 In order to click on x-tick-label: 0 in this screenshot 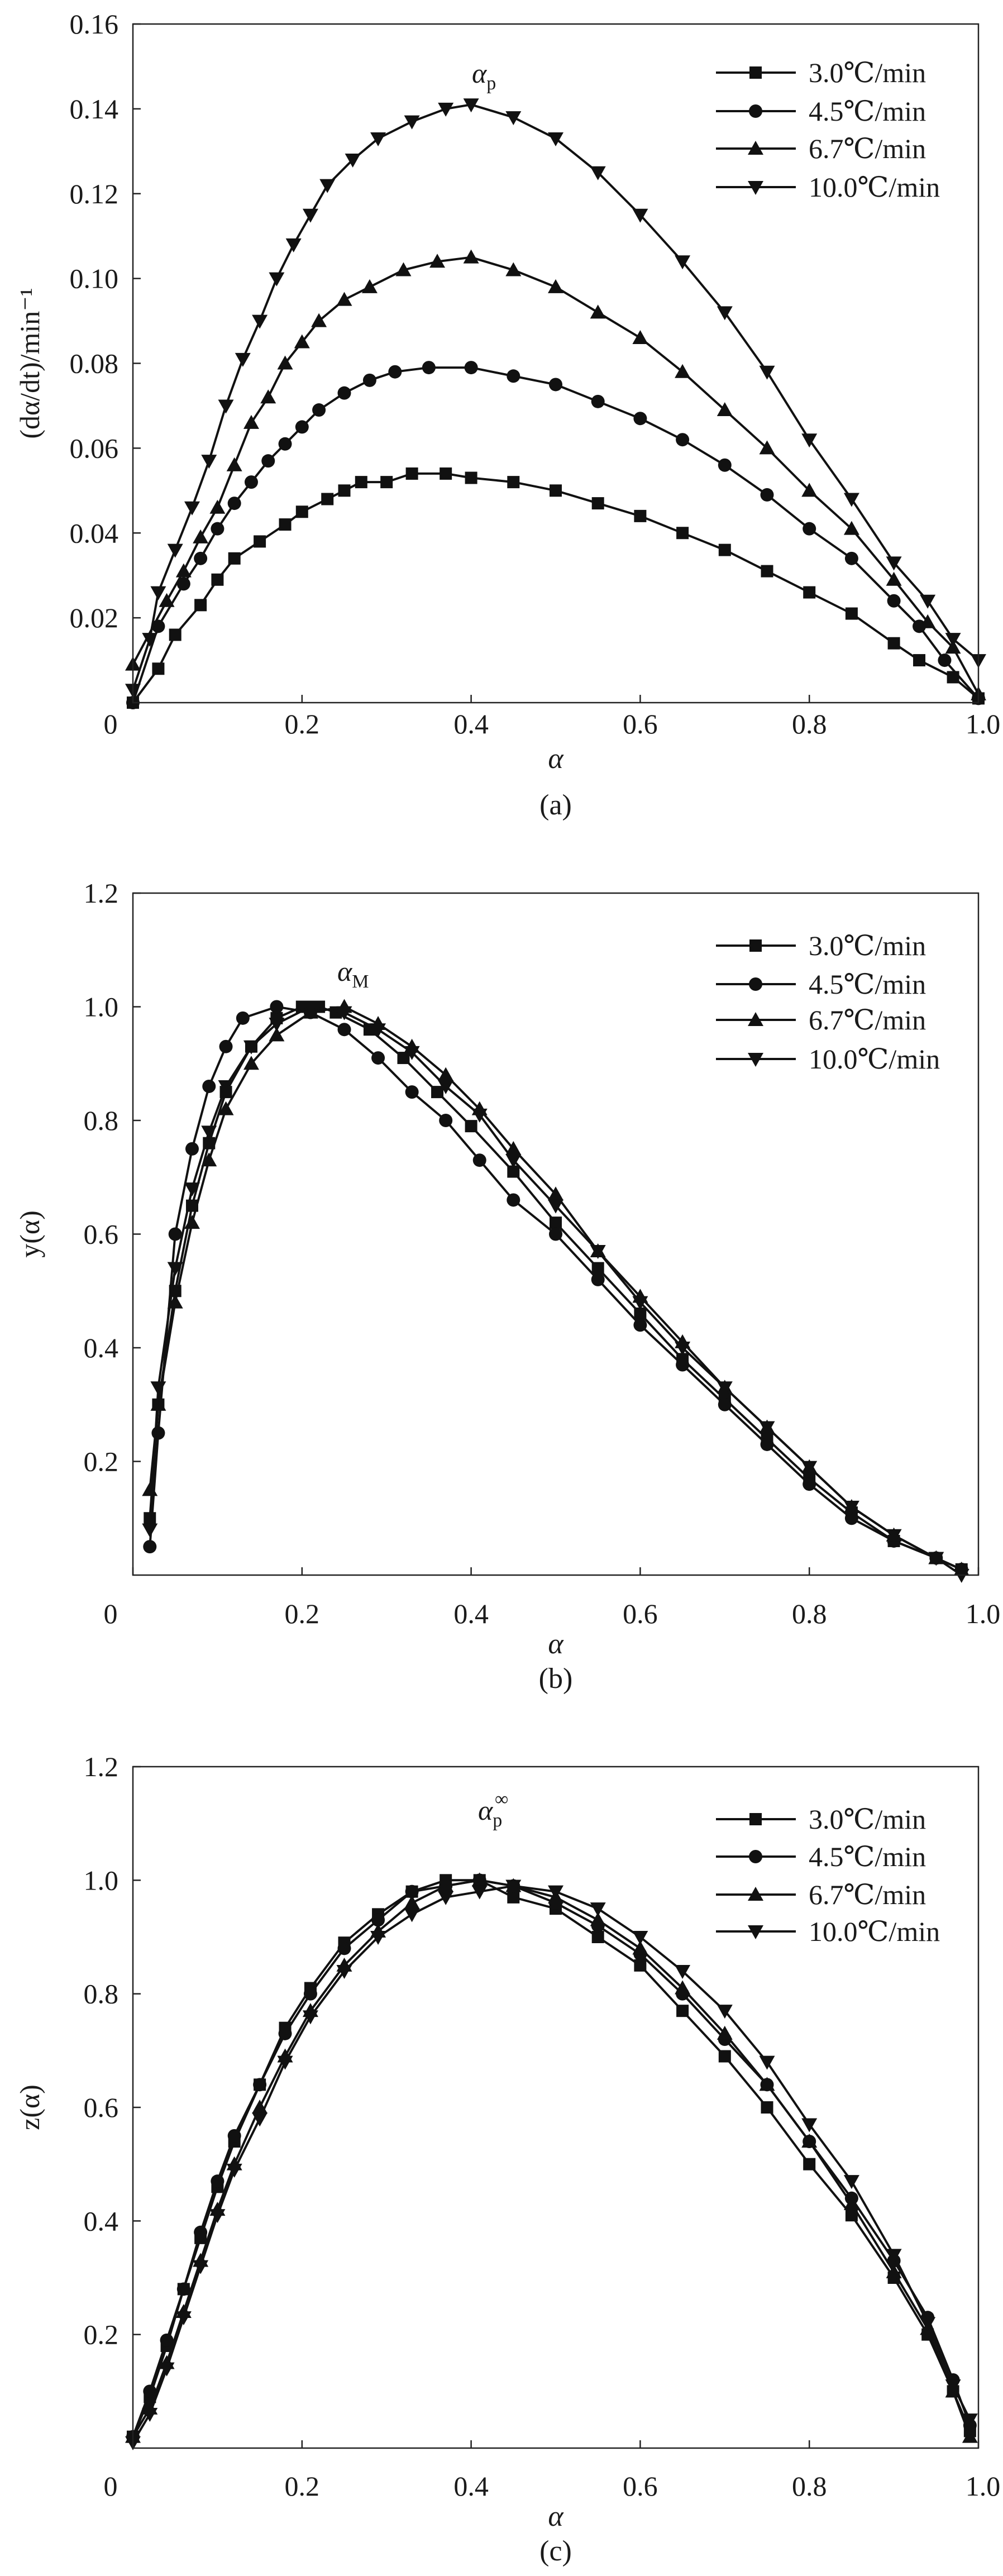, I will do `click(111, 1613)`.